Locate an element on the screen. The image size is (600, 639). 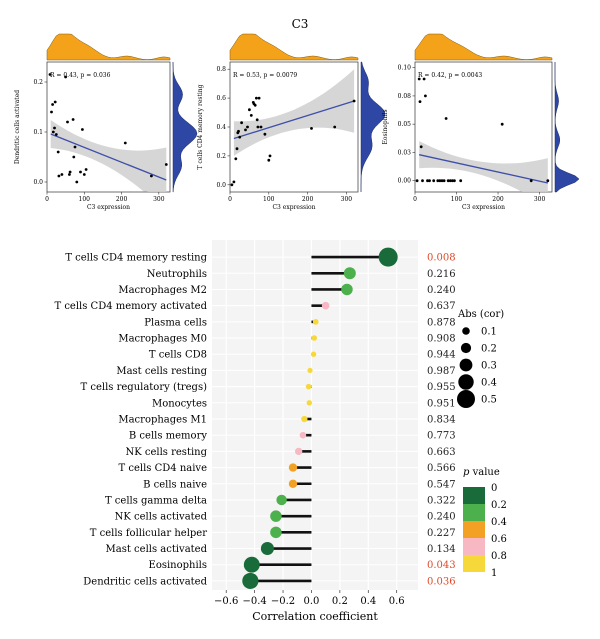
row-label: Macrophages M2 is located at coordinates (162, 290).